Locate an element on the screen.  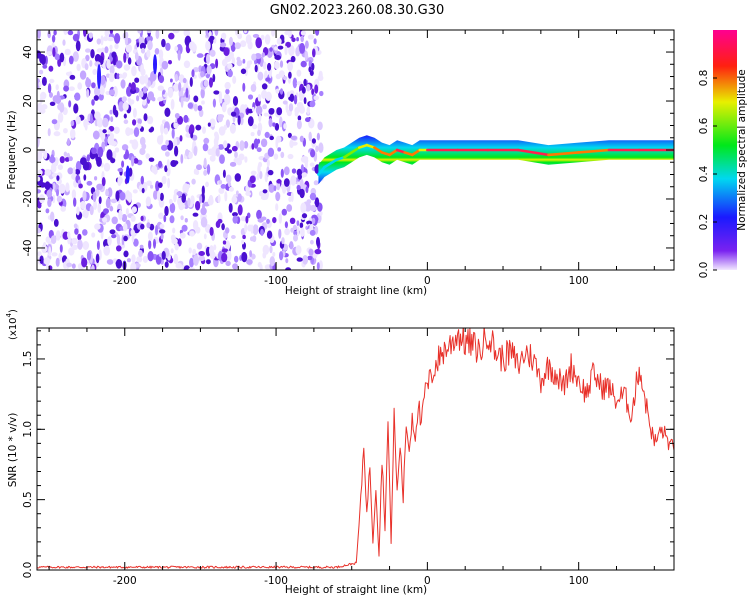
ridge-core-segment is located at coordinates (408, 154).